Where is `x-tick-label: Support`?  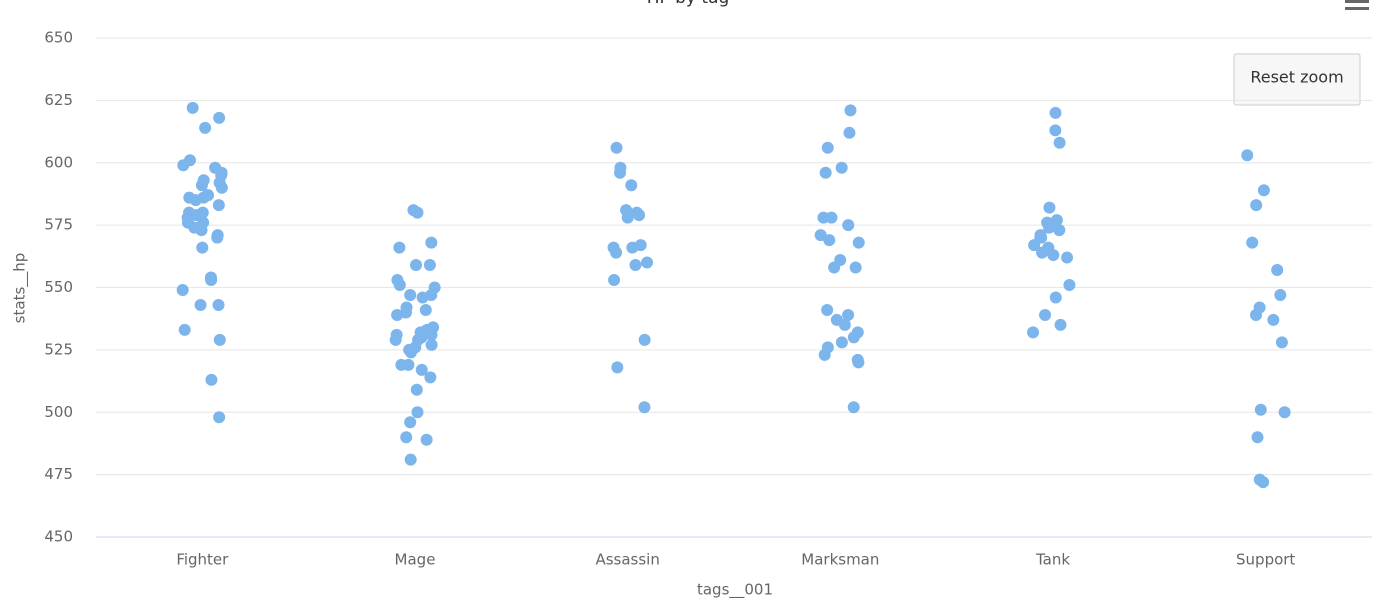 x-tick-label: Support is located at coordinates (1265, 560).